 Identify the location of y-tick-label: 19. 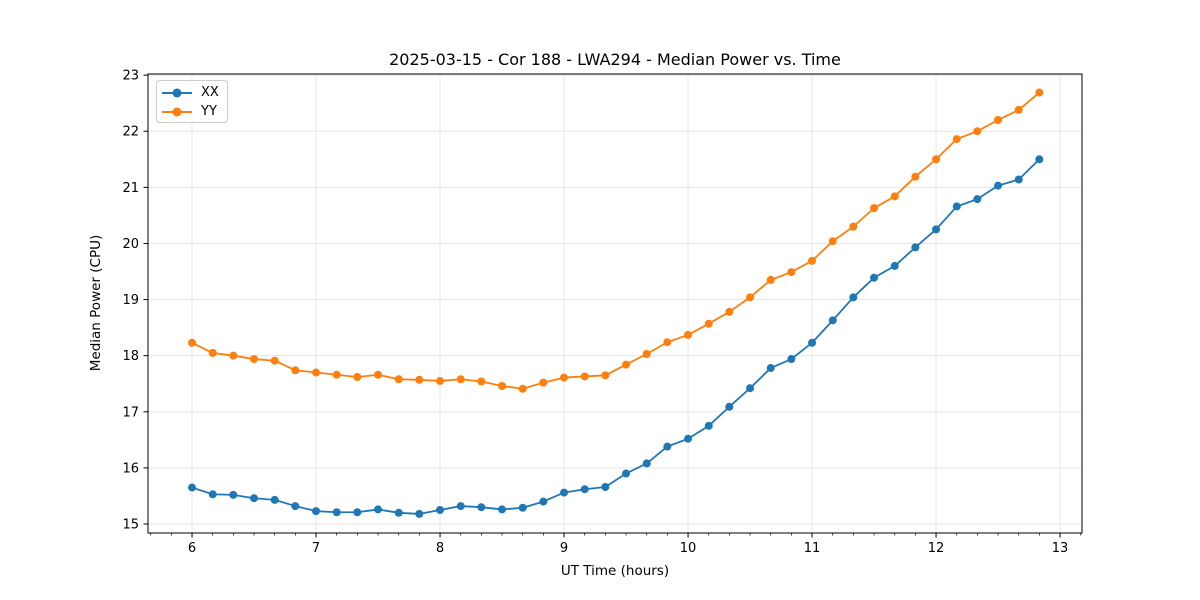
(130, 300).